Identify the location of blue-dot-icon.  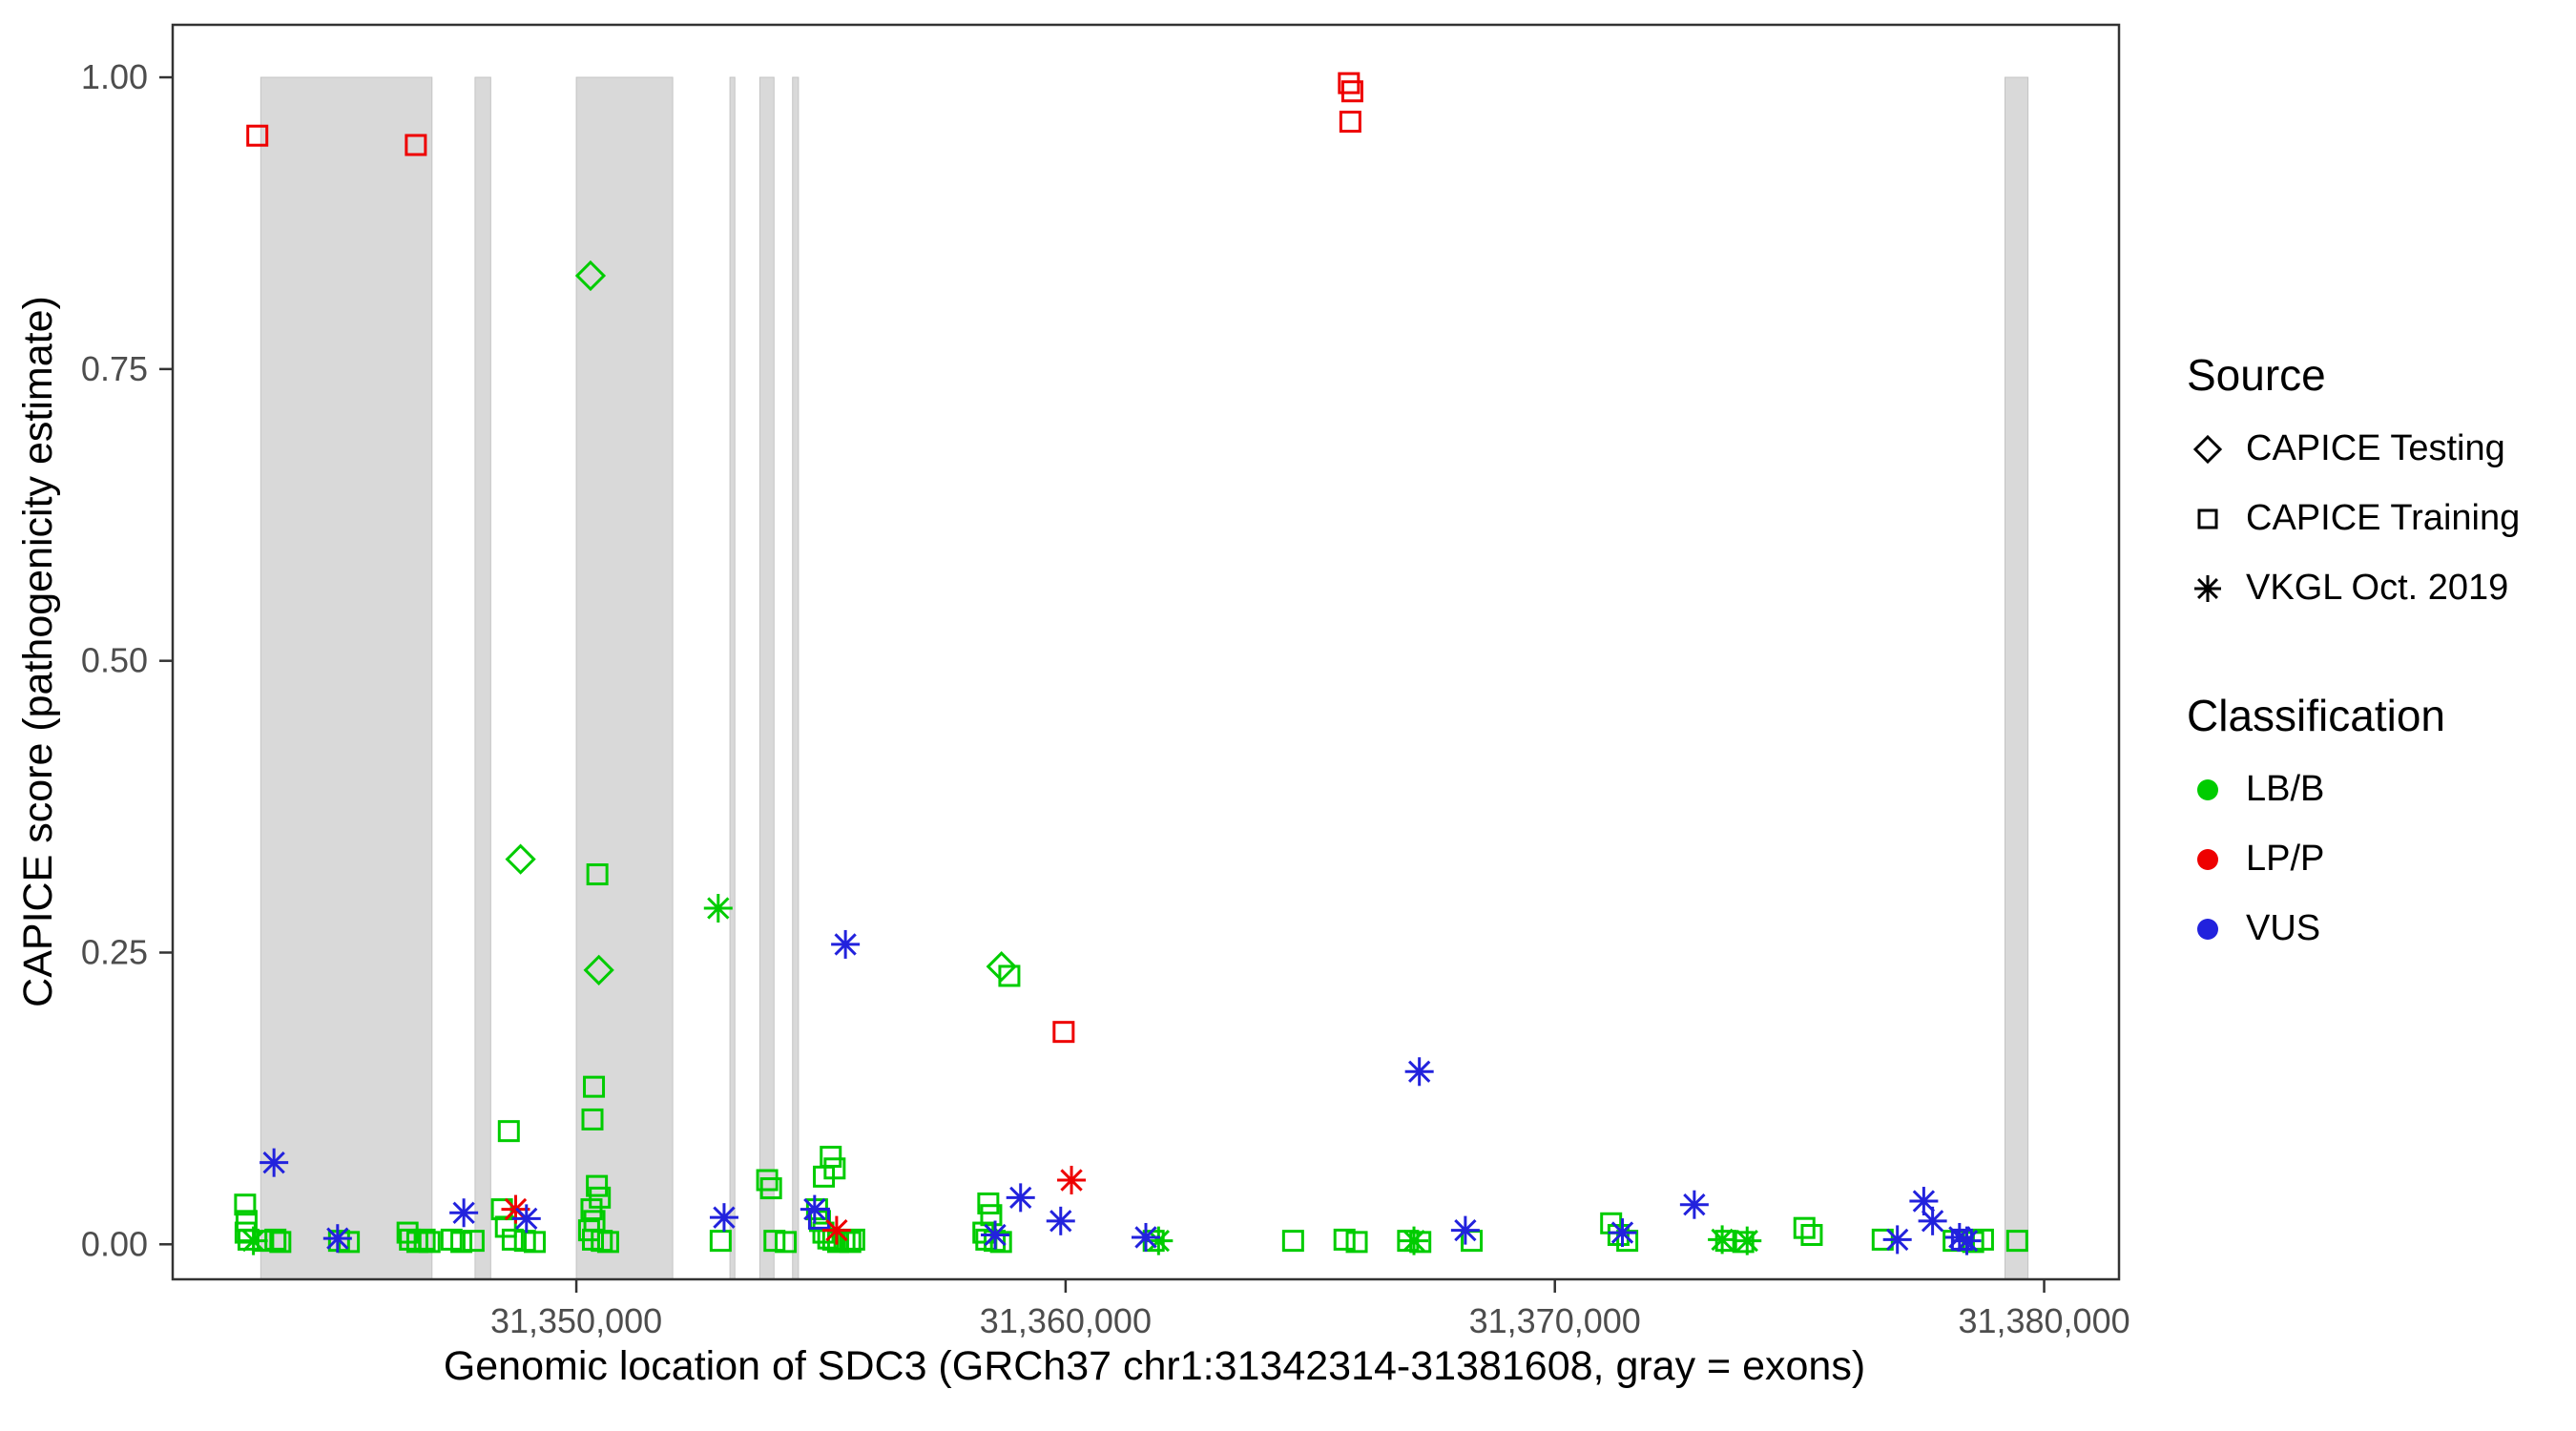
(2208, 929).